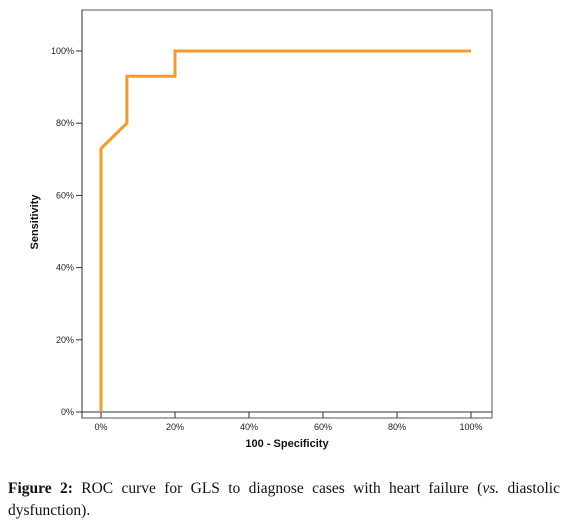 This screenshot has height=525, width=565. What do you see at coordinates (491, 488) in the screenshot?
I see `caption-italic: vs.` at bounding box center [491, 488].